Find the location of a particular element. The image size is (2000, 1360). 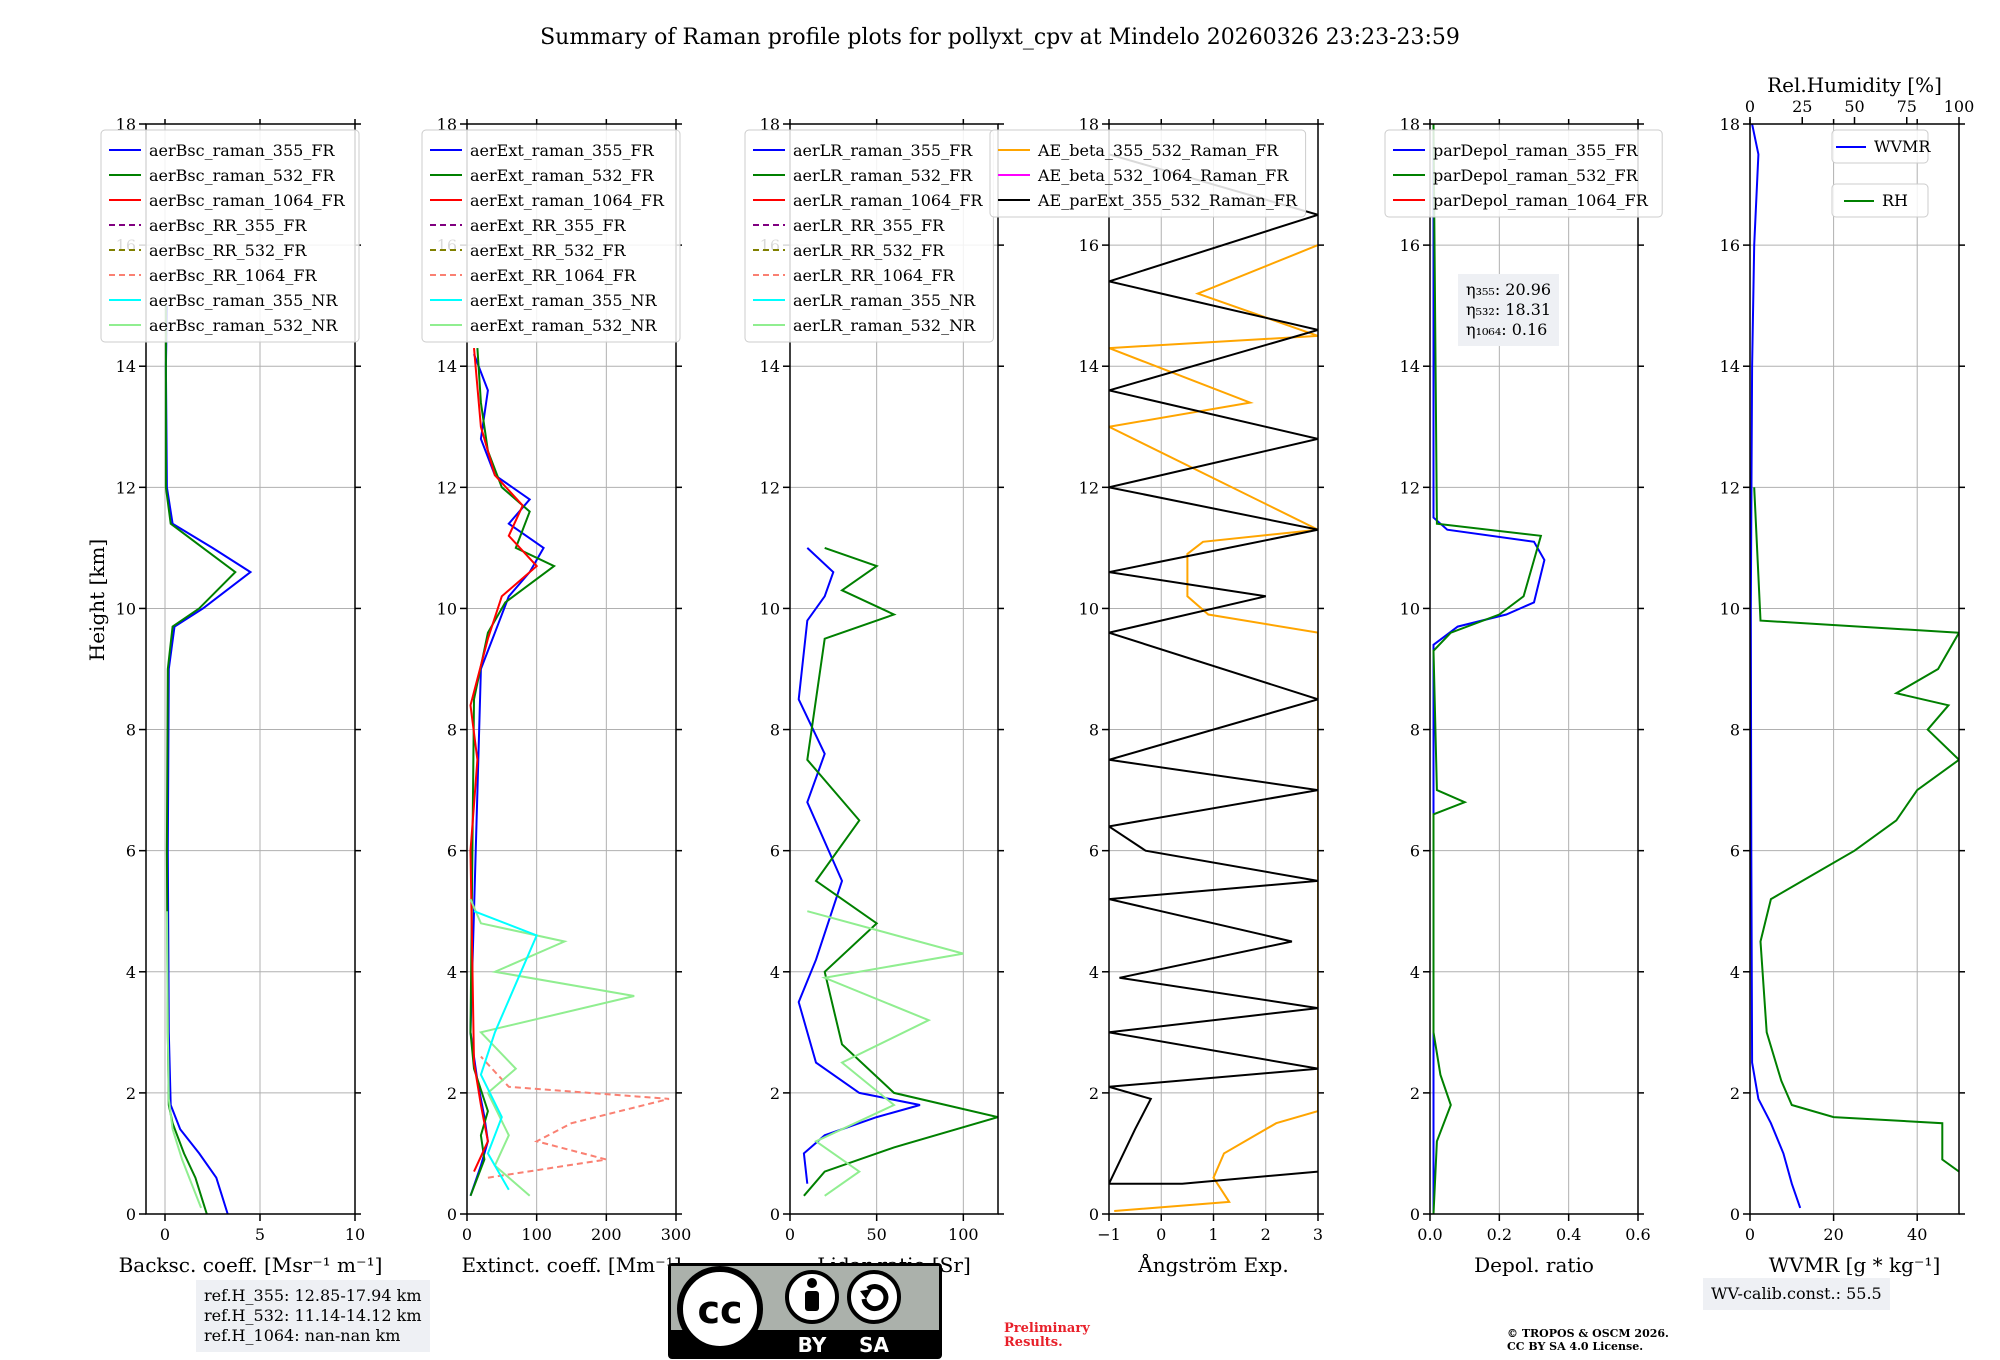

legend-label: RH is located at coordinates (1895, 200).